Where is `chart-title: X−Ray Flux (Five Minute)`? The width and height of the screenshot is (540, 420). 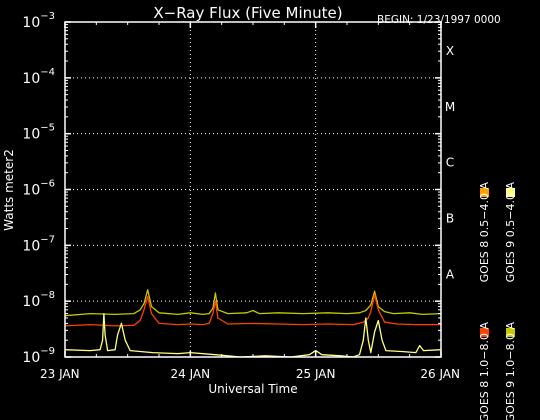
chart-title: X−Ray Flux (Five Minute) is located at coordinates (247, 13).